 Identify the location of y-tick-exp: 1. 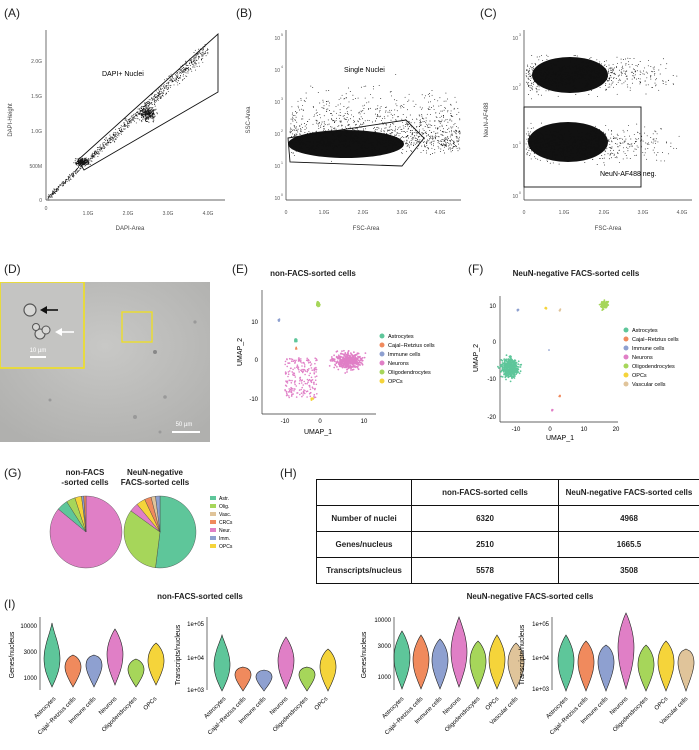
(282, 163).